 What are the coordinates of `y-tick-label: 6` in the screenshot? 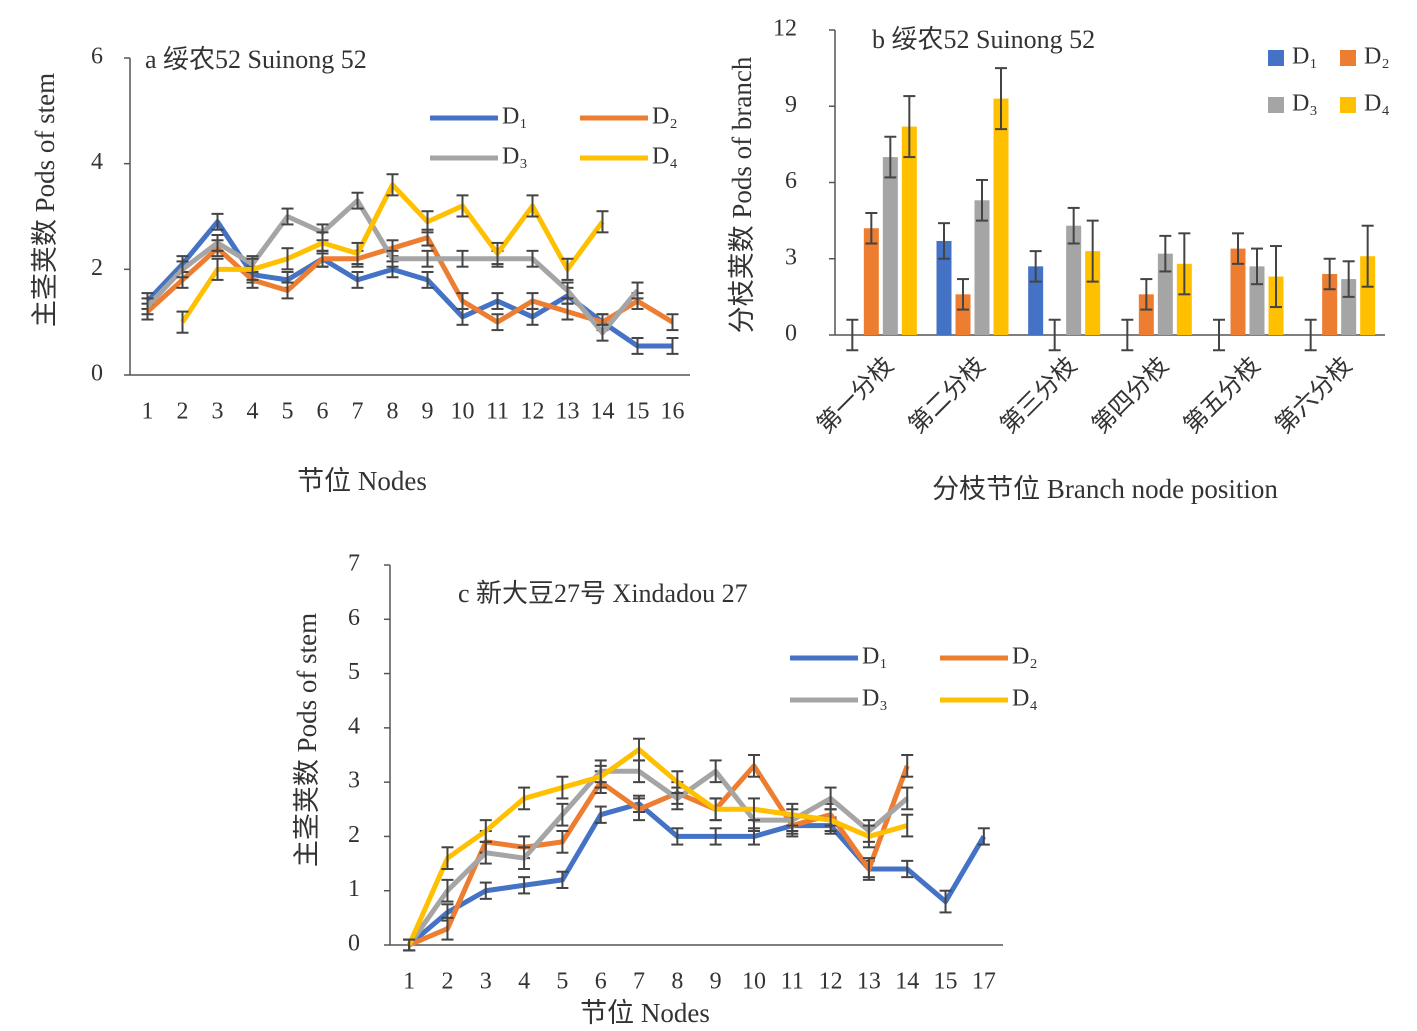 It's located at (354, 618).